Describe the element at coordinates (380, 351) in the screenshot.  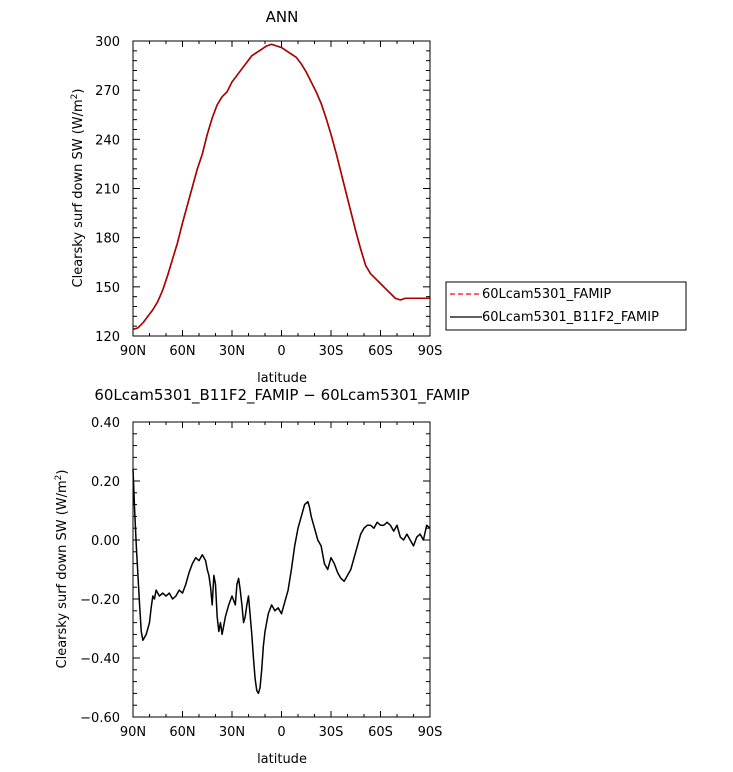
I see `chart-top-xtick-label: 60S` at that location.